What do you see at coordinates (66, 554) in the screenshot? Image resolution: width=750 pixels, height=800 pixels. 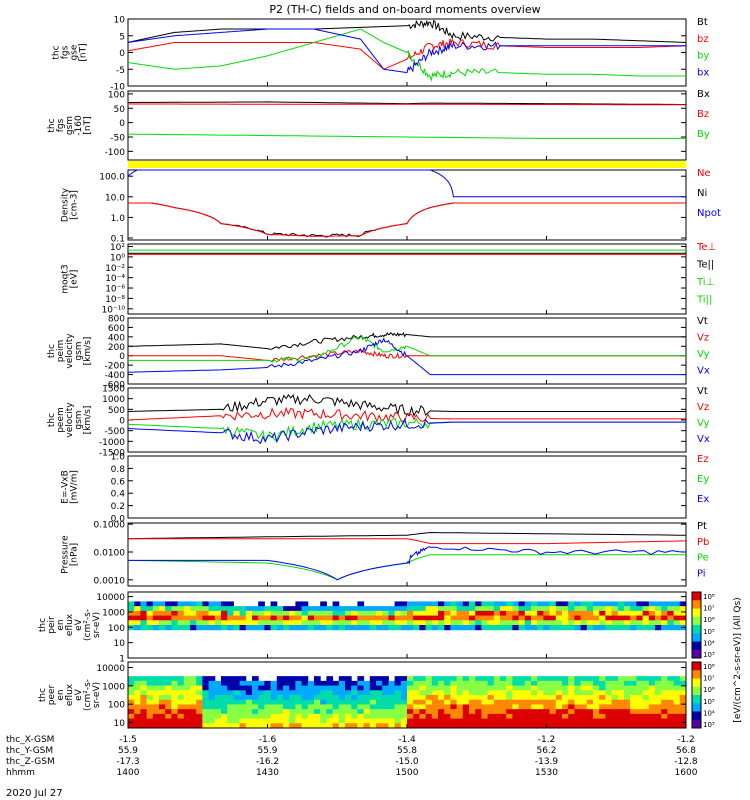 I see `y-axis-label: Pressure` at bounding box center [66, 554].